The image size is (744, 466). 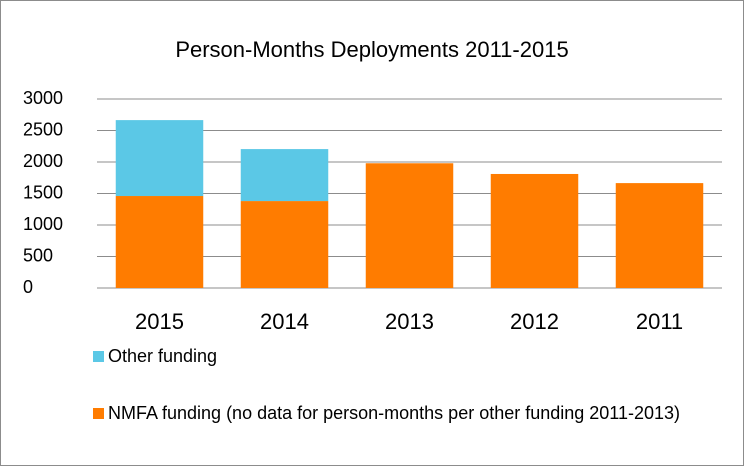 What do you see at coordinates (659, 321) in the screenshot?
I see `x-tick-label: 2011` at bounding box center [659, 321].